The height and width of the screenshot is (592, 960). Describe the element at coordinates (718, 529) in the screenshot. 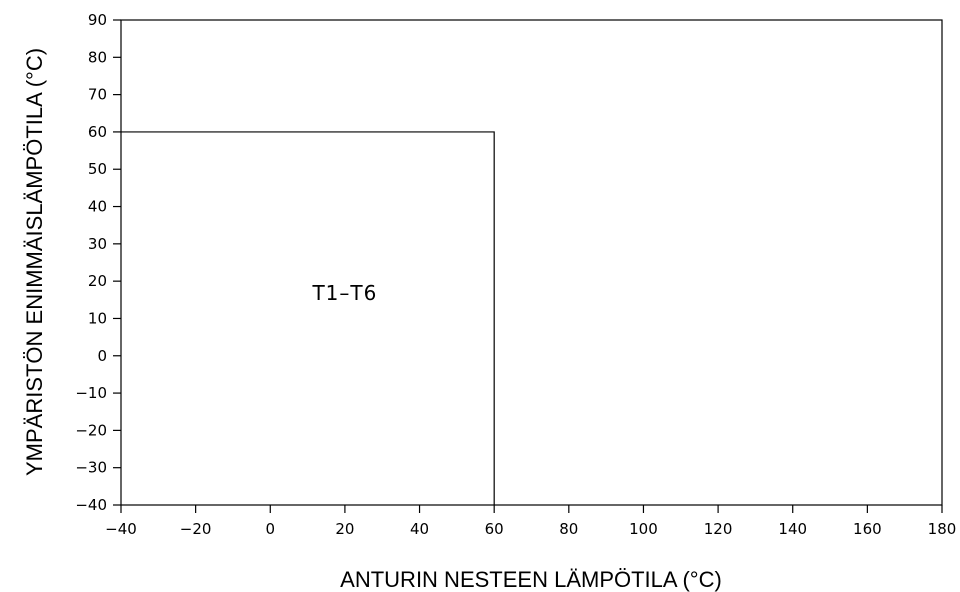

I see `x-tick-label: 120` at that location.